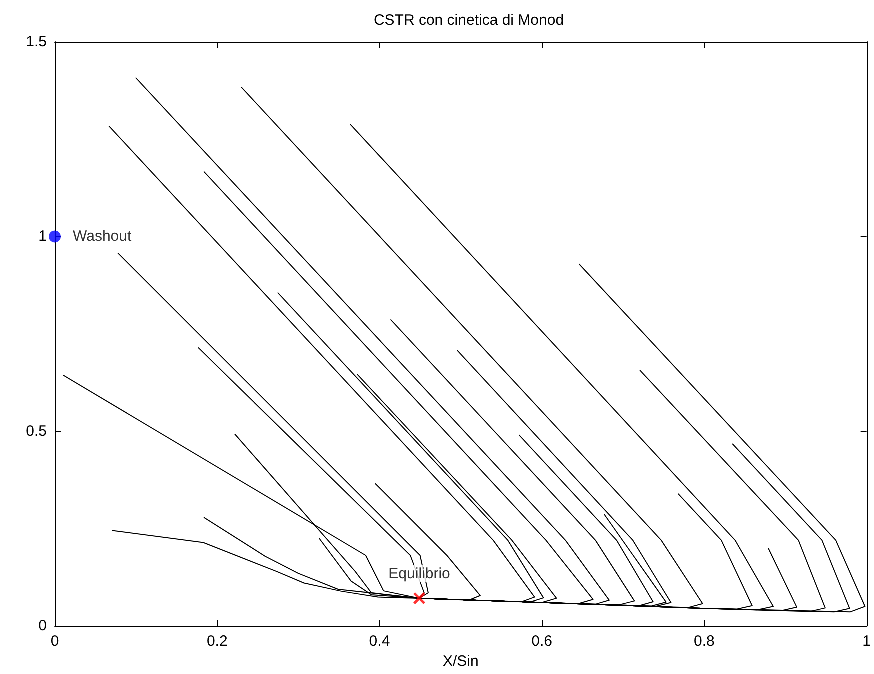 This screenshot has height=674, width=874. What do you see at coordinates (469, 20) in the screenshot?
I see `chart-title: CSTR con cinetica di Monod` at bounding box center [469, 20].